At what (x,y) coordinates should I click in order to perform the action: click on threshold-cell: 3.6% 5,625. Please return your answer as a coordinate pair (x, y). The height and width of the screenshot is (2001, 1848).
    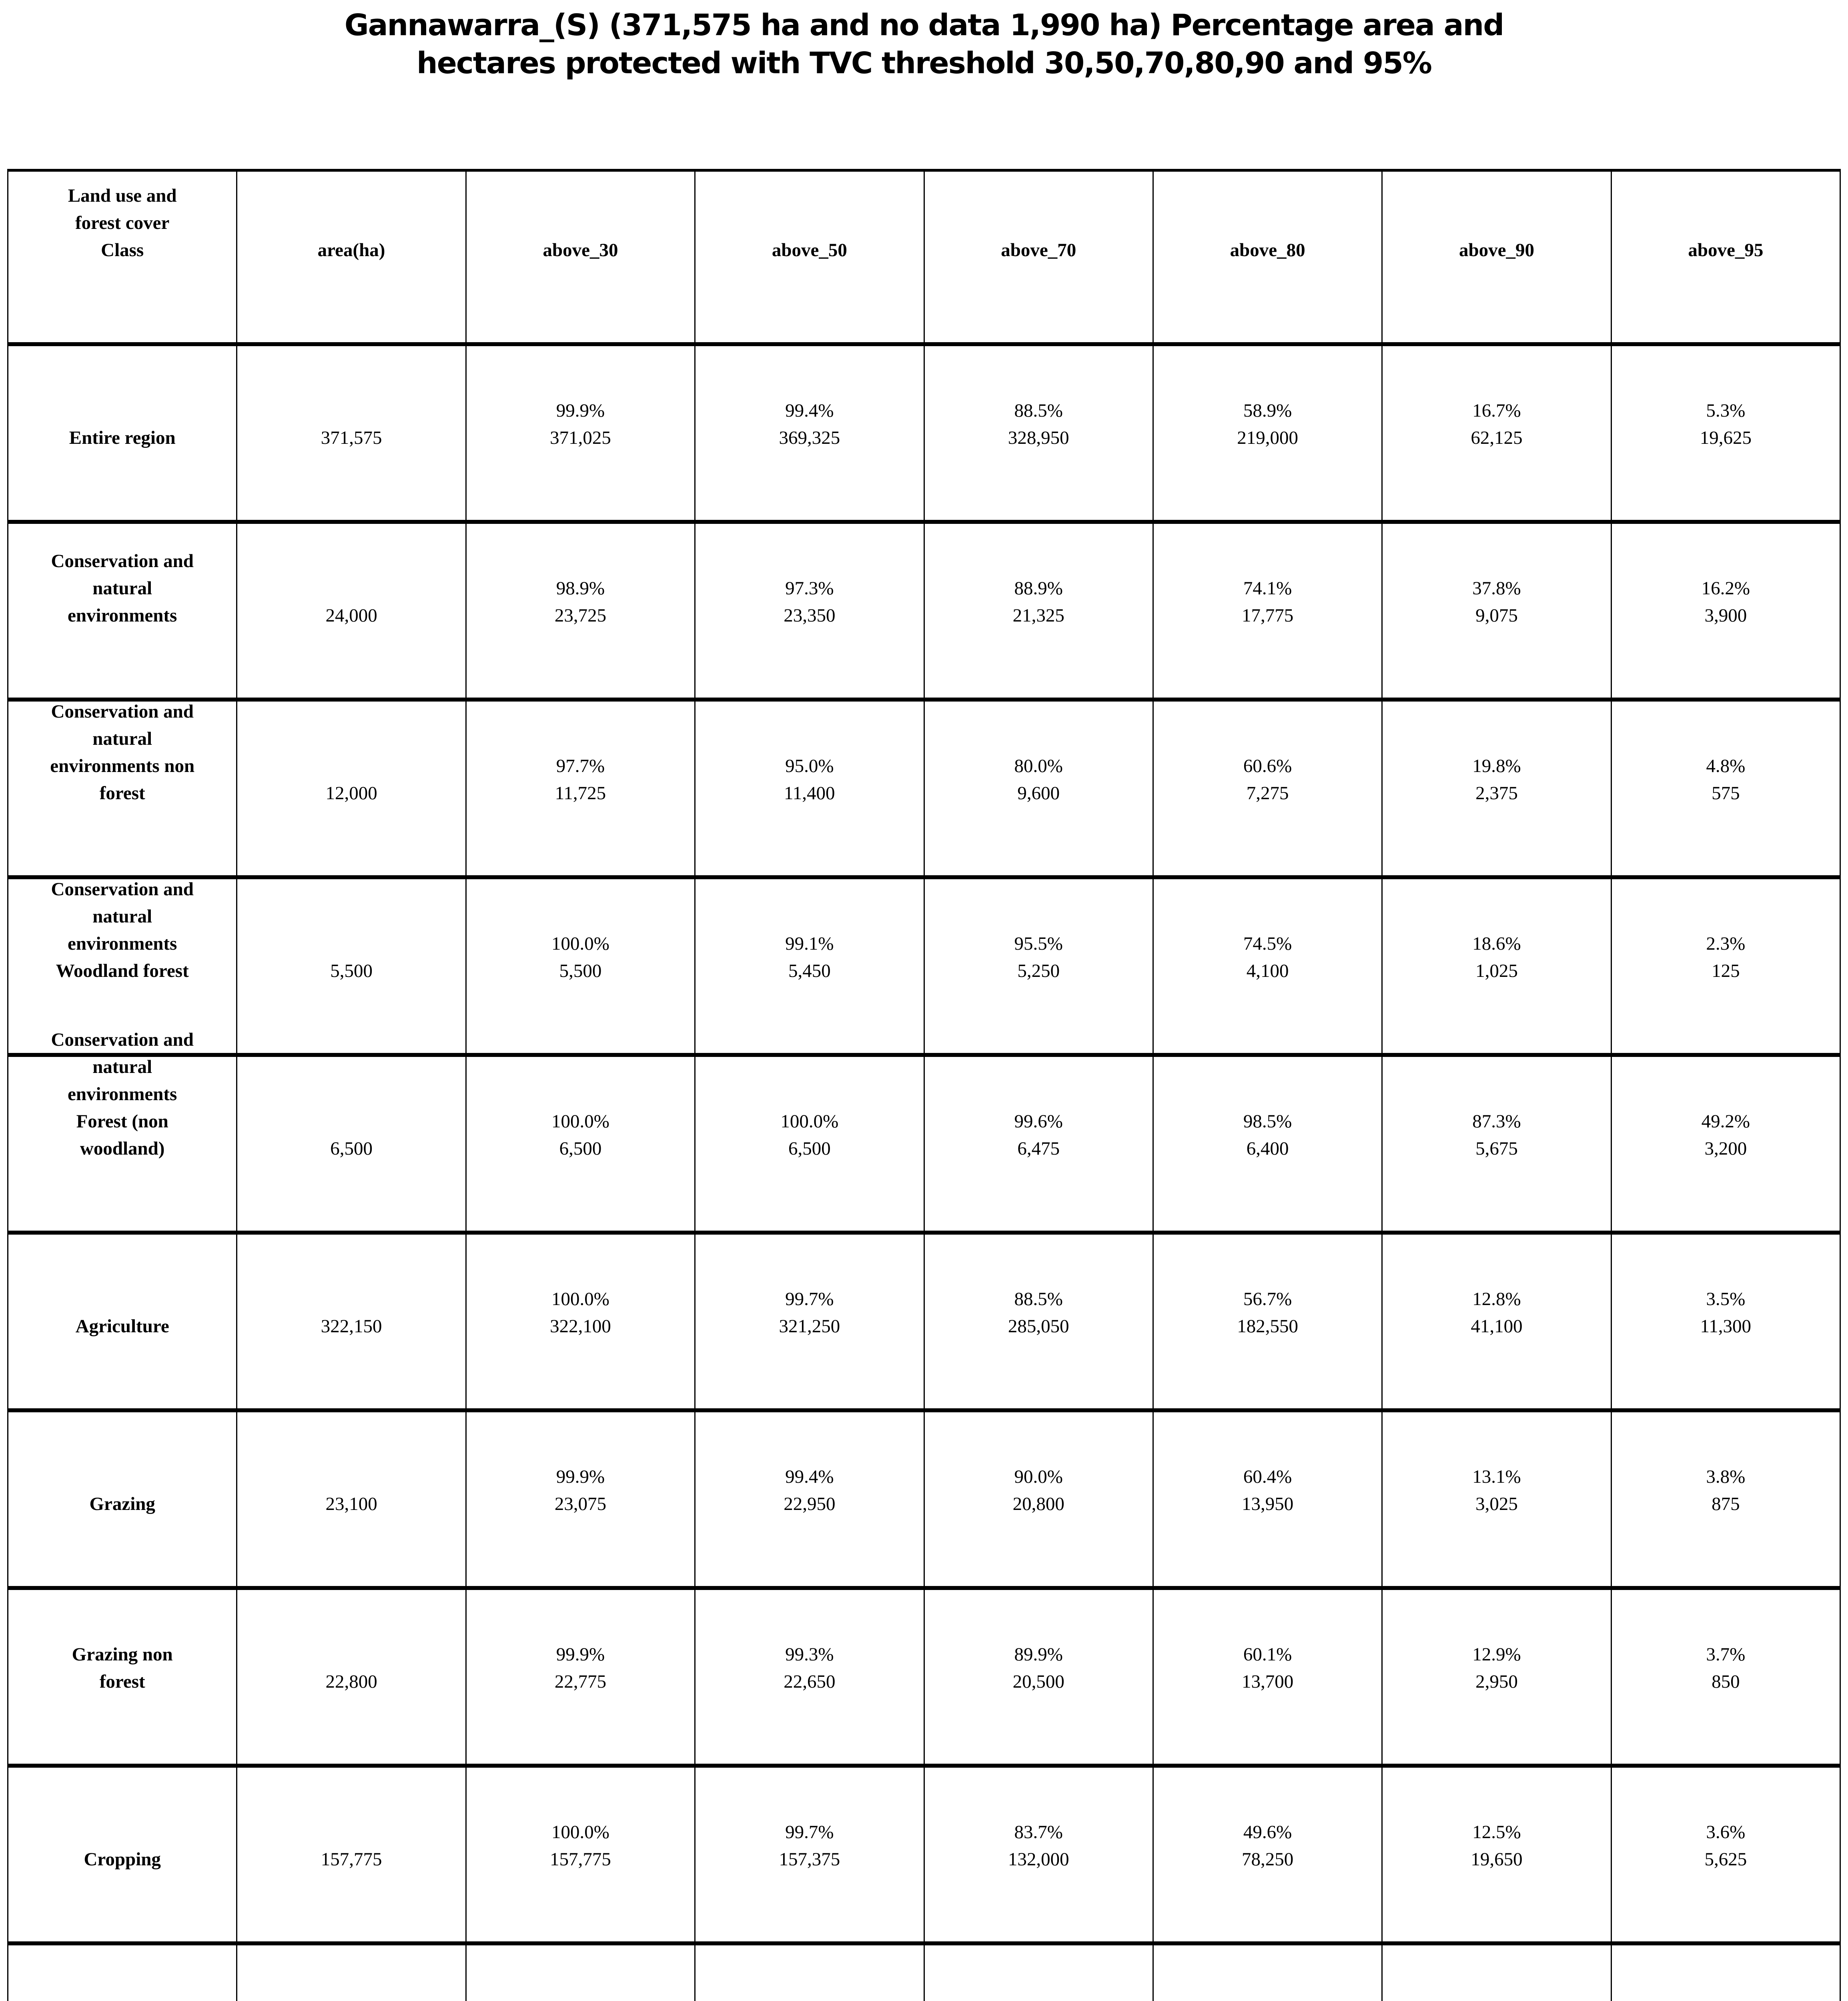
    Looking at the image, I should click on (1725, 1854).